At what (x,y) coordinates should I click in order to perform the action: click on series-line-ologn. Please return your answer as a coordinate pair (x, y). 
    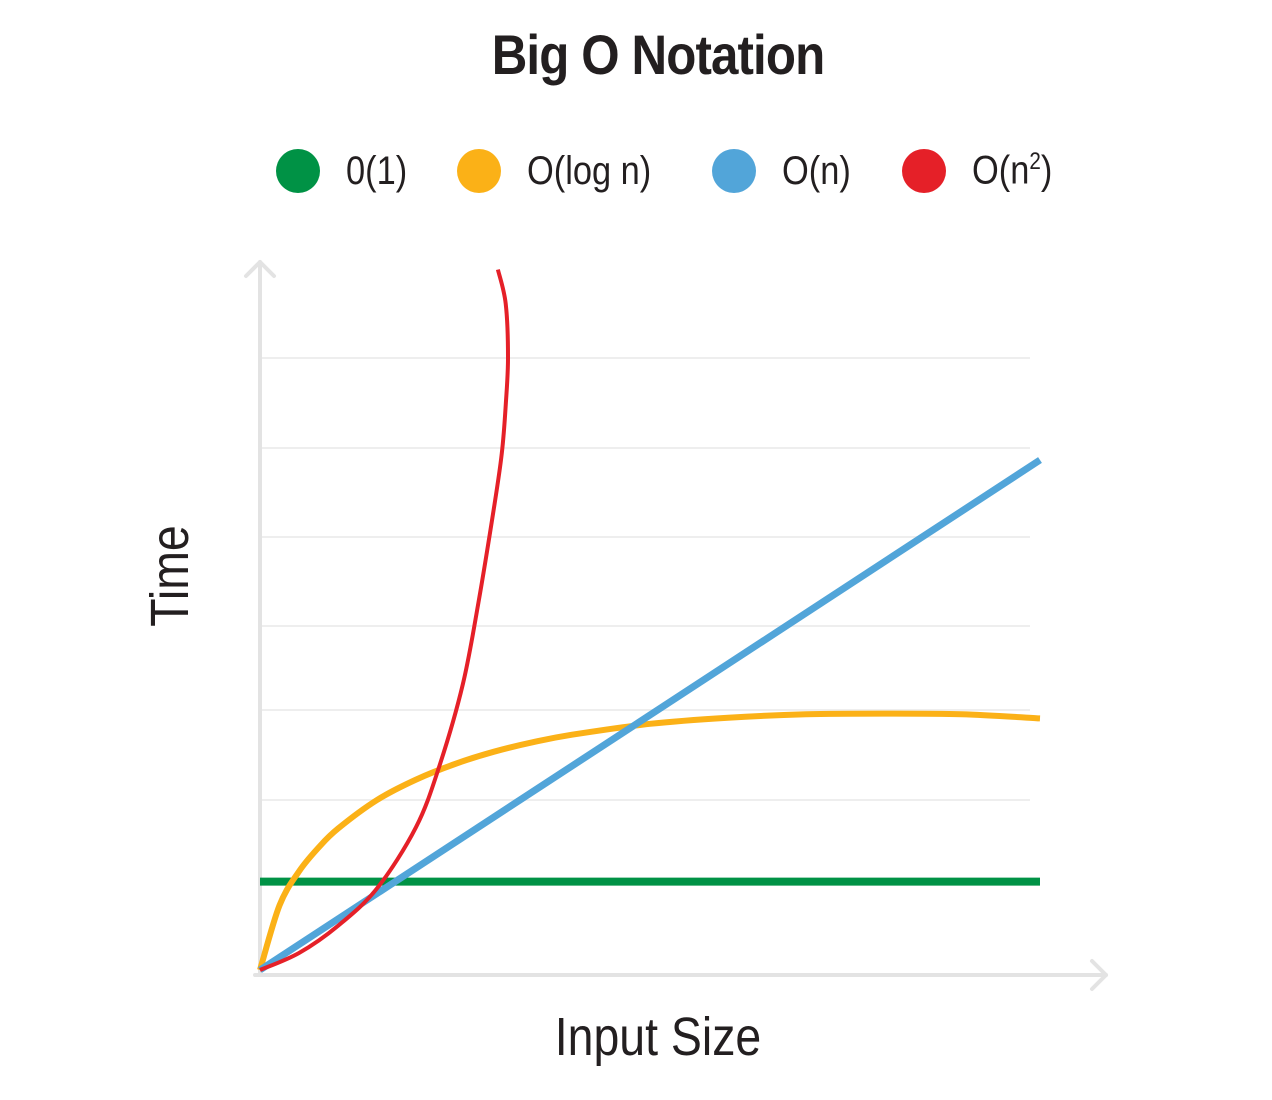
    Looking at the image, I should click on (649, 840).